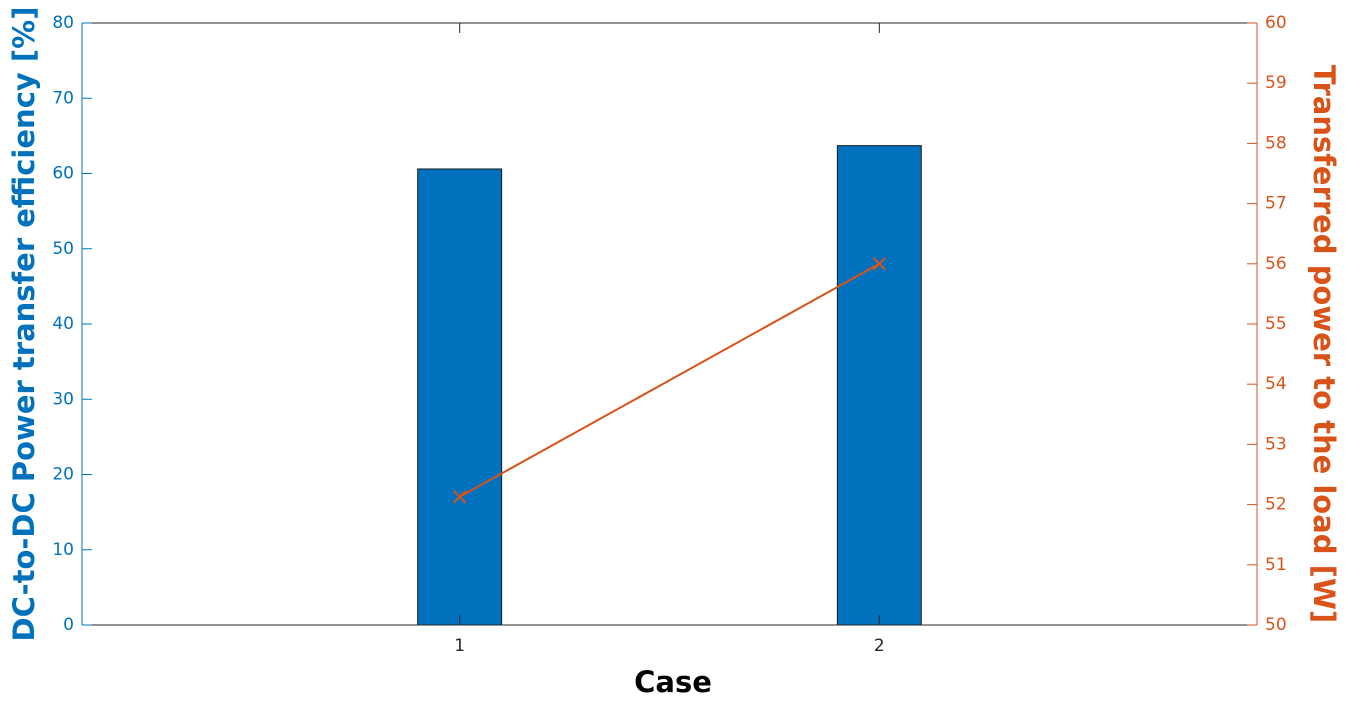  What do you see at coordinates (63, 324) in the screenshot?
I see `y-tick-label: 40` at bounding box center [63, 324].